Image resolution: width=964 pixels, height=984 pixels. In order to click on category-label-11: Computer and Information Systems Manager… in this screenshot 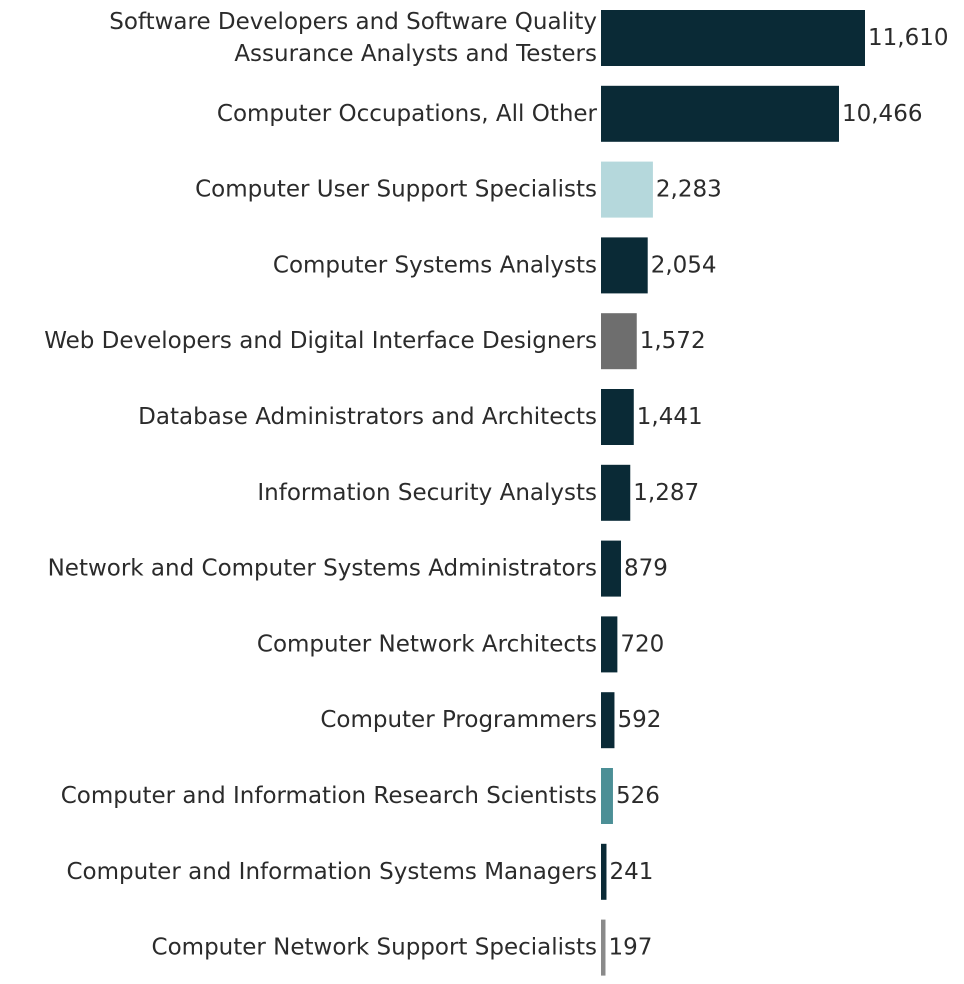, I will do `click(331, 872)`.